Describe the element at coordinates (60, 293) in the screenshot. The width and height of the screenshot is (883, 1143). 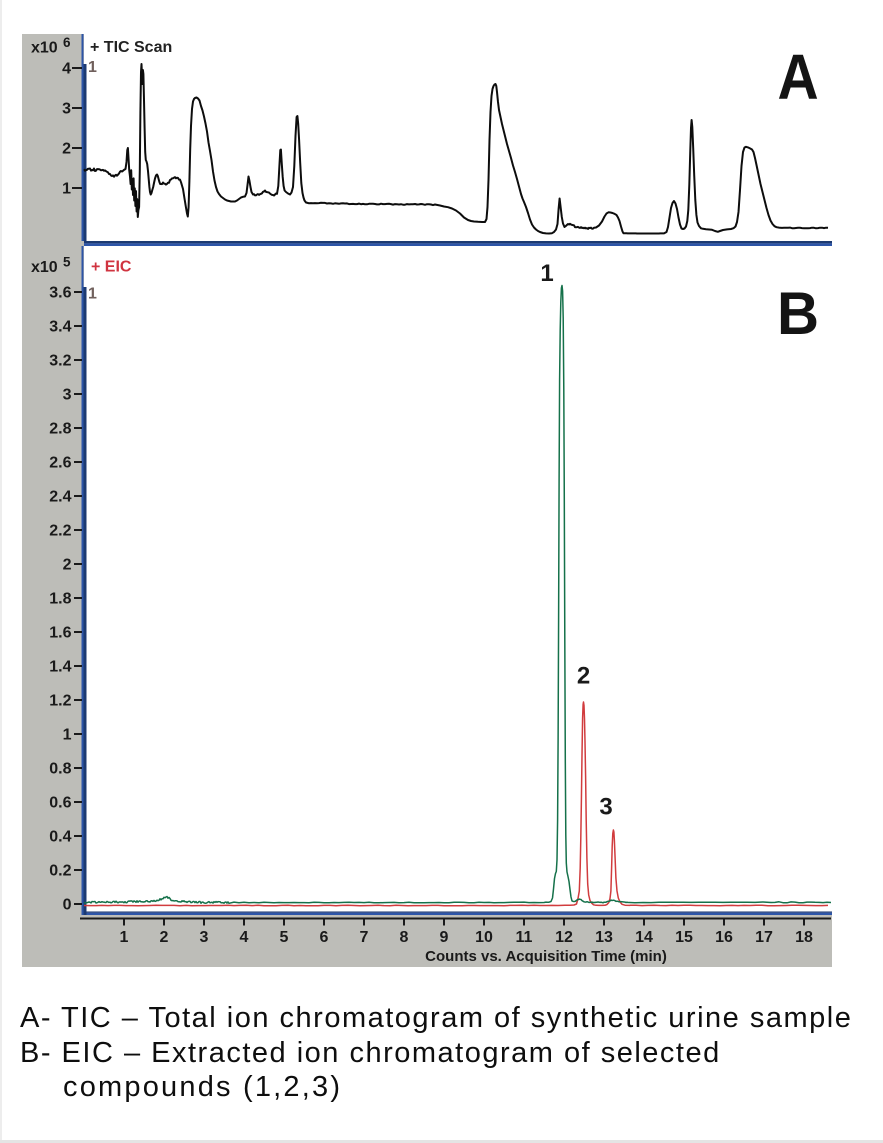
I see `svg-text: 3.6` at that location.